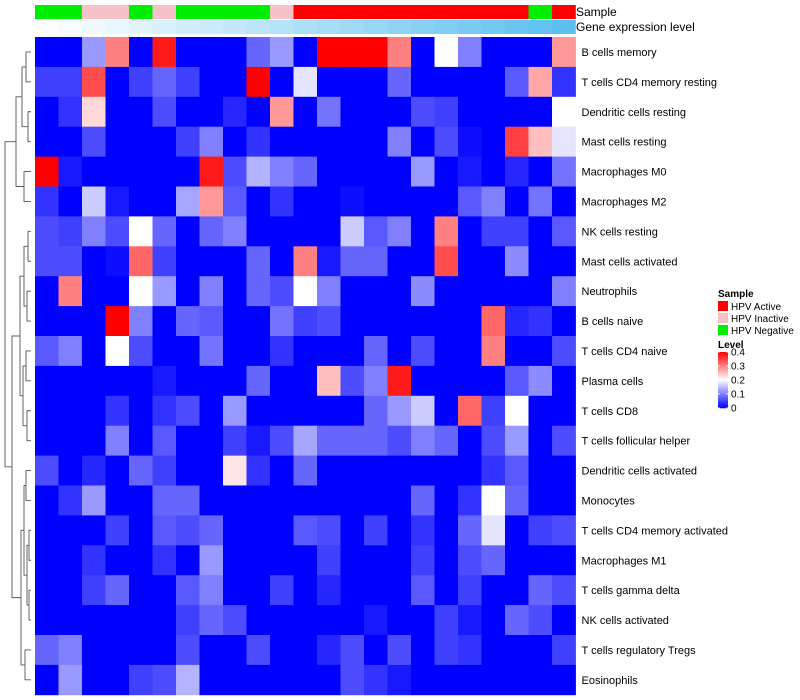 The width and height of the screenshot is (800, 700). Describe the element at coordinates (610, 412) in the screenshot. I see `row-label: T cells CD8` at that location.